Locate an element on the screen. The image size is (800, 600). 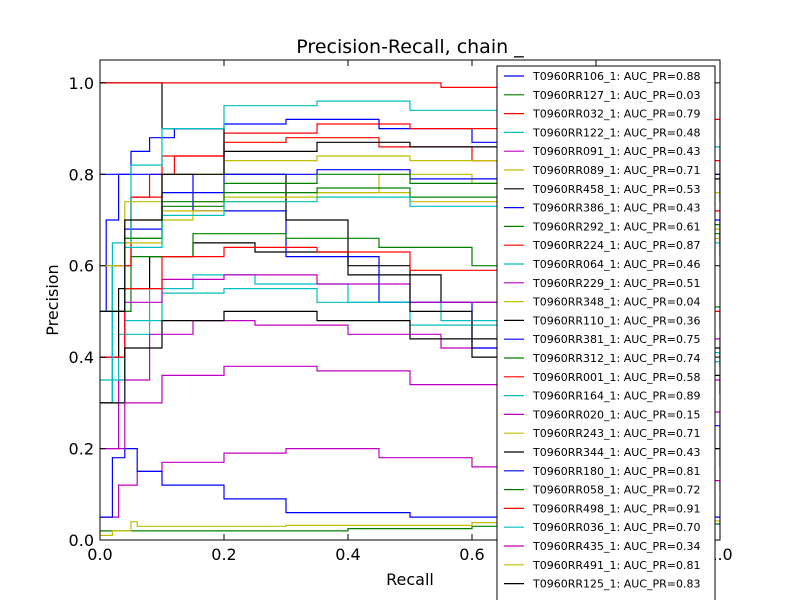
legend-entry: T0960RR348_1: AUC_PR=0.04 is located at coordinates (616, 302).